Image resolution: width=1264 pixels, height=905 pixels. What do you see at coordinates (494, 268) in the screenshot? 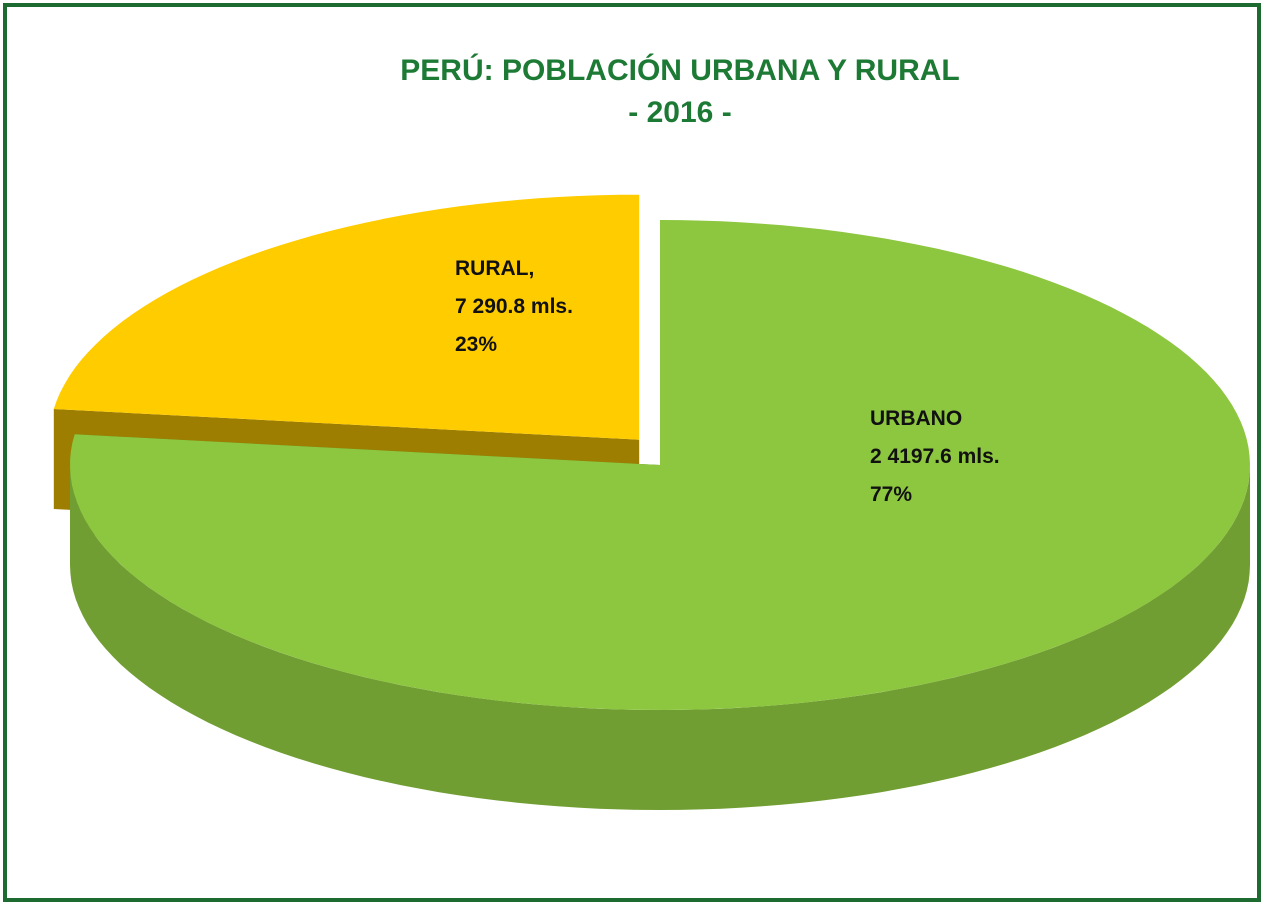
I see `slice-label: RURAL,` at bounding box center [494, 268].